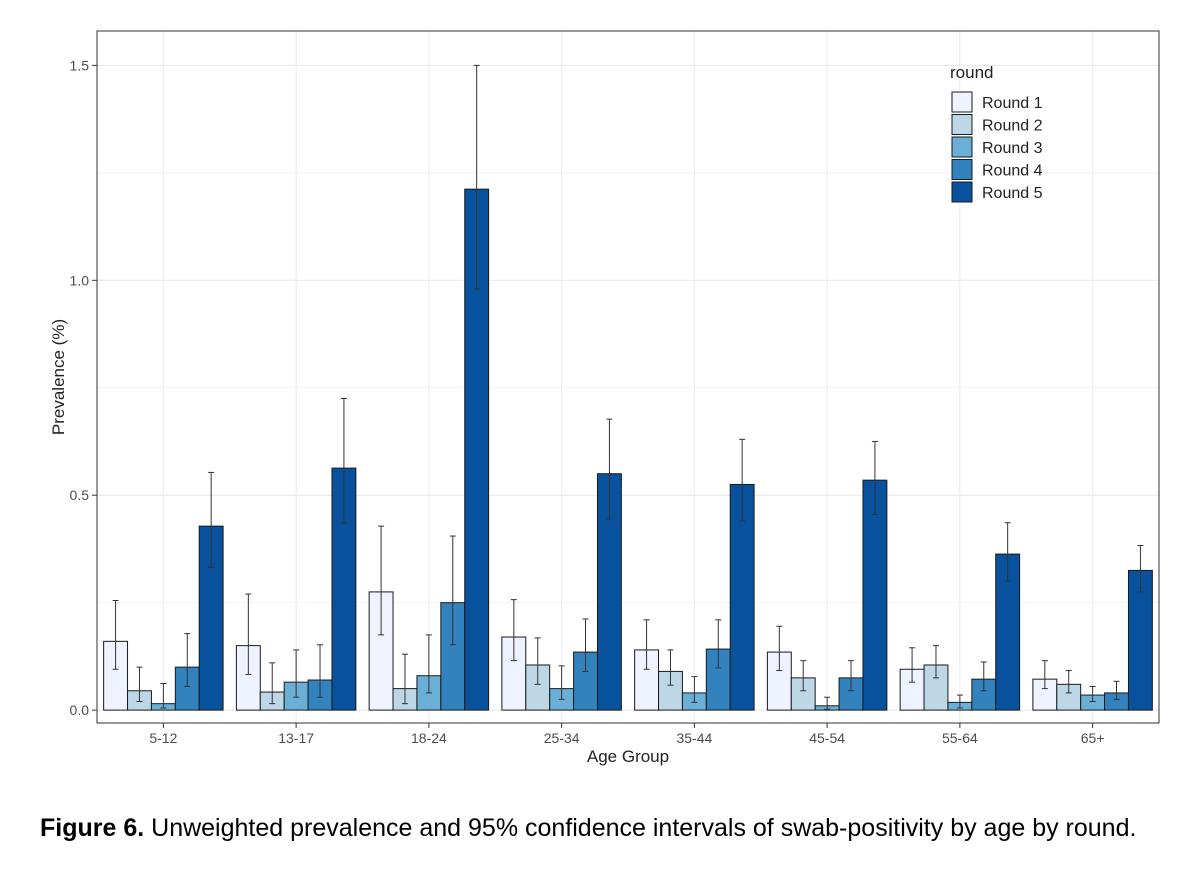  Describe the element at coordinates (296, 738) in the screenshot. I see `x-tick-label: 13-17` at that location.